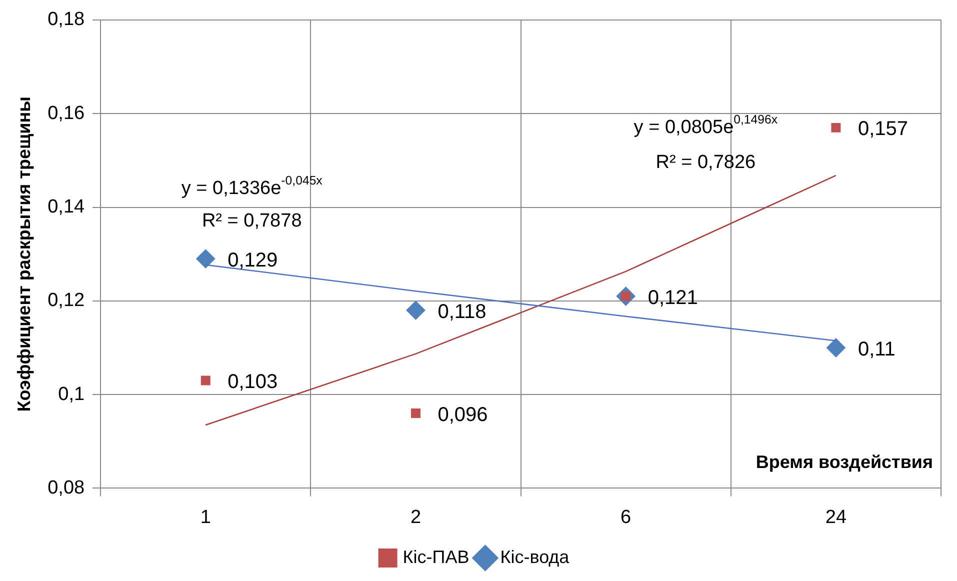 This screenshot has height=581, width=957. What do you see at coordinates (462, 311) in the screenshot?
I see `data-label: 0,118` at bounding box center [462, 311].